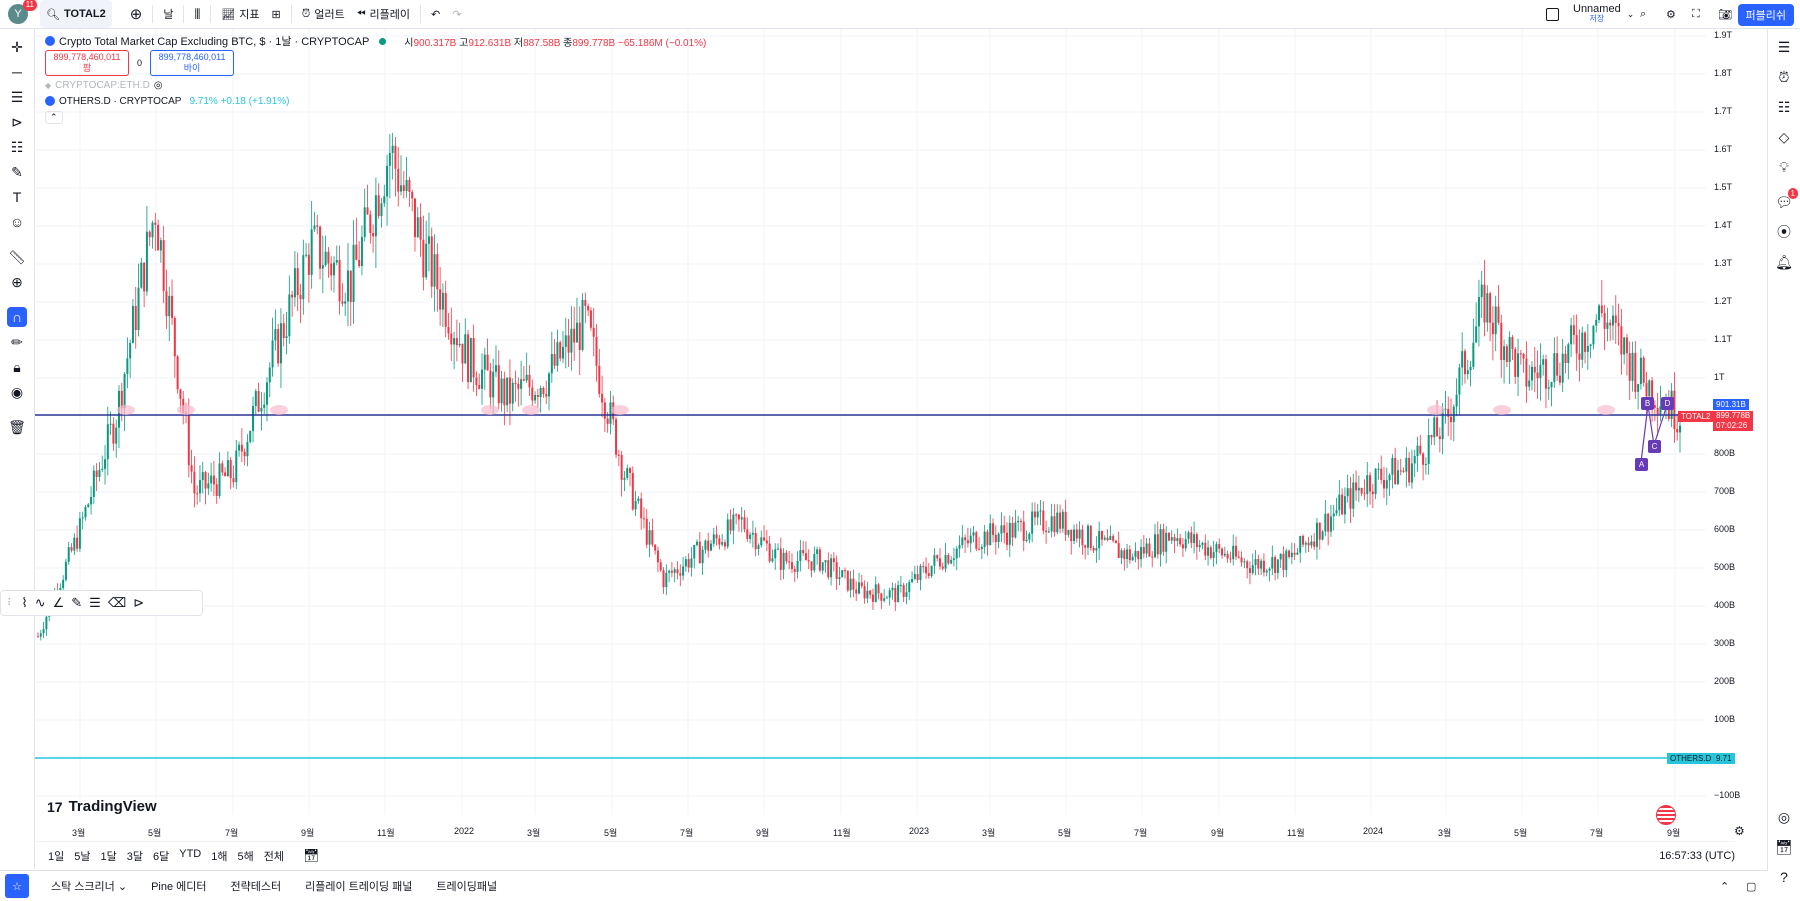 The height and width of the screenshot is (901, 1800). What do you see at coordinates (17, 46) in the screenshot?
I see `crosshair-icon: ✛` at bounding box center [17, 46].